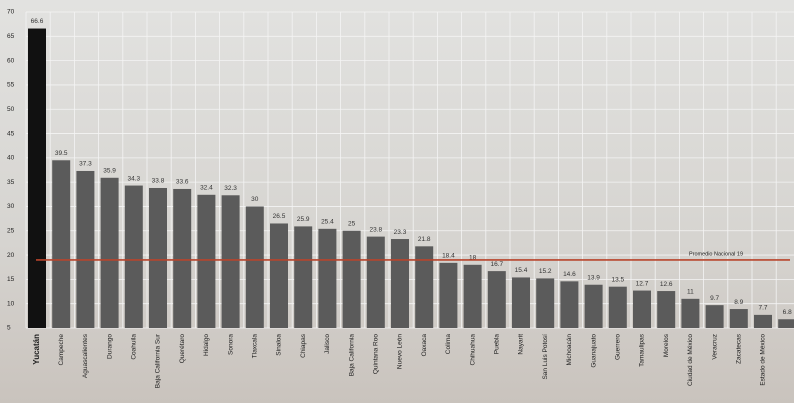 The image size is (794, 403). What do you see at coordinates (11, 303) in the screenshot?
I see `y-tick-label: 10` at bounding box center [11, 303].